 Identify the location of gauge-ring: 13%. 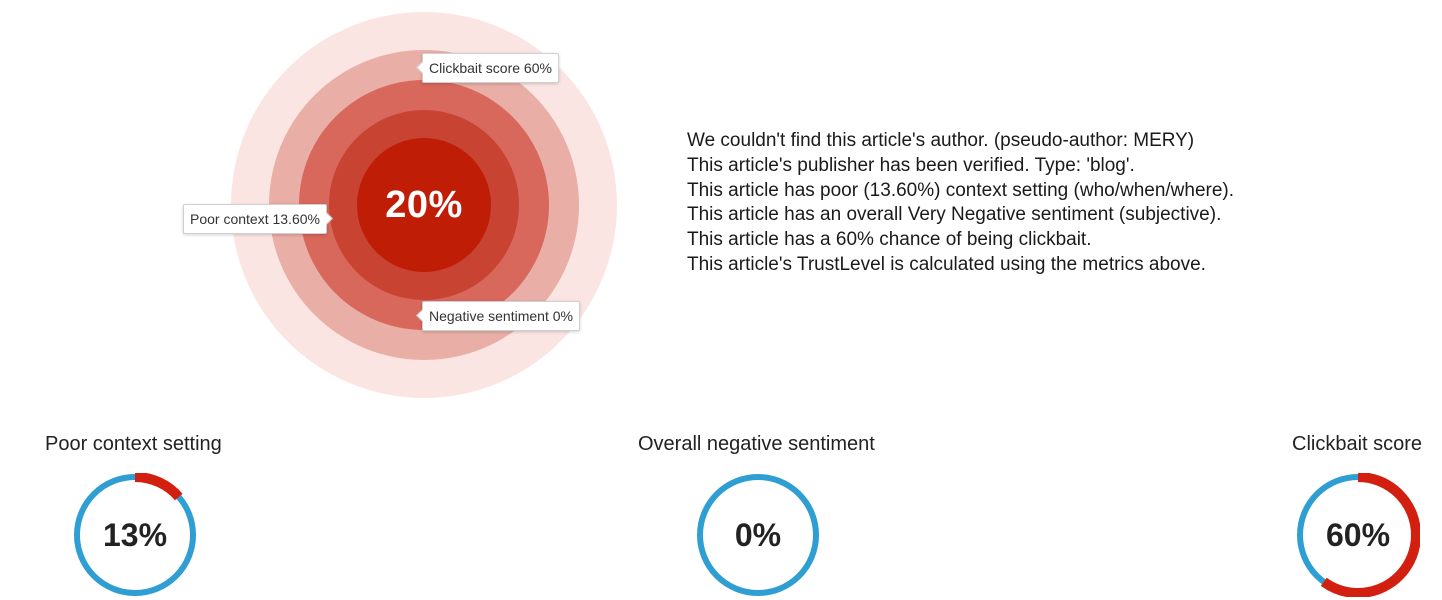
(135, 535).